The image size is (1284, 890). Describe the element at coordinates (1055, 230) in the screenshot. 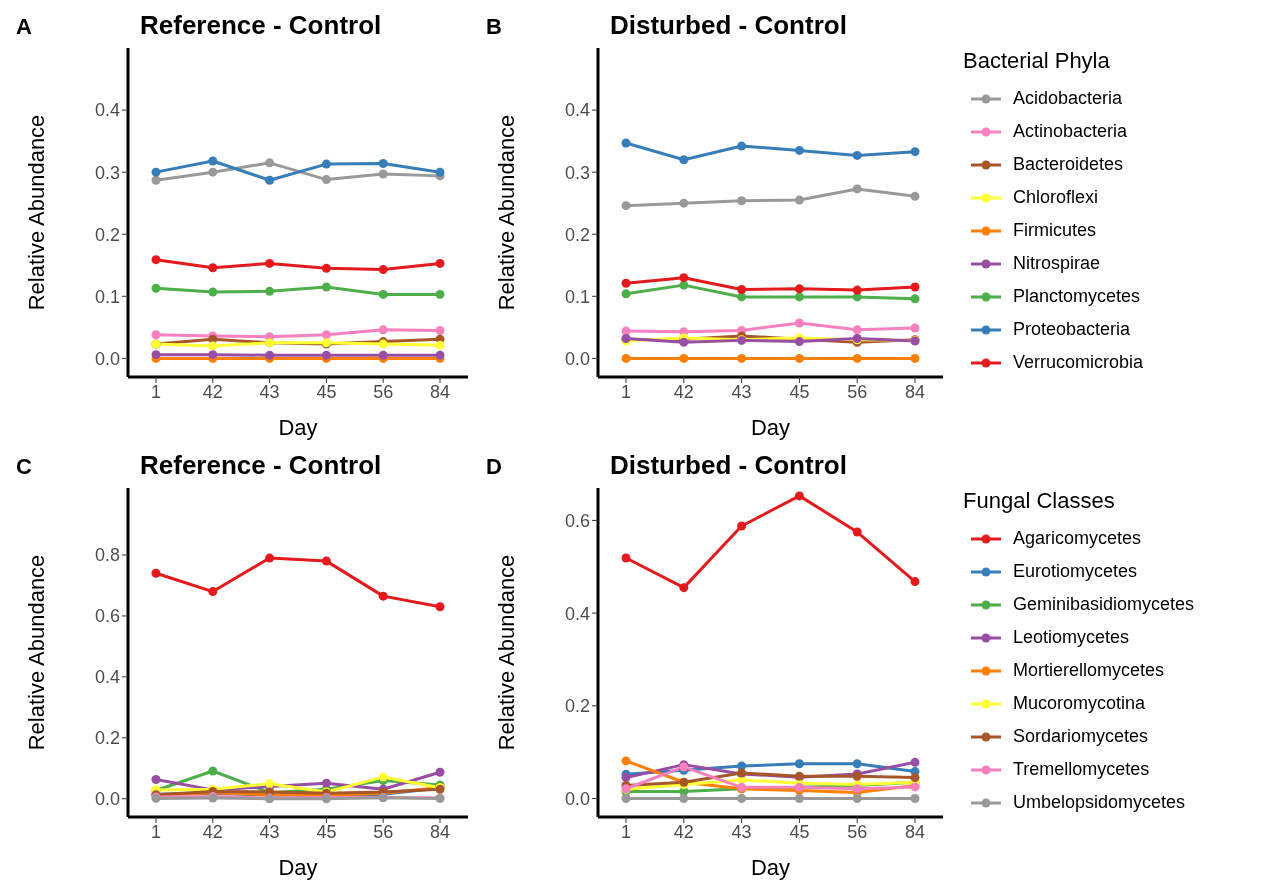

I see `legend-label: Firmicutes` at that location.